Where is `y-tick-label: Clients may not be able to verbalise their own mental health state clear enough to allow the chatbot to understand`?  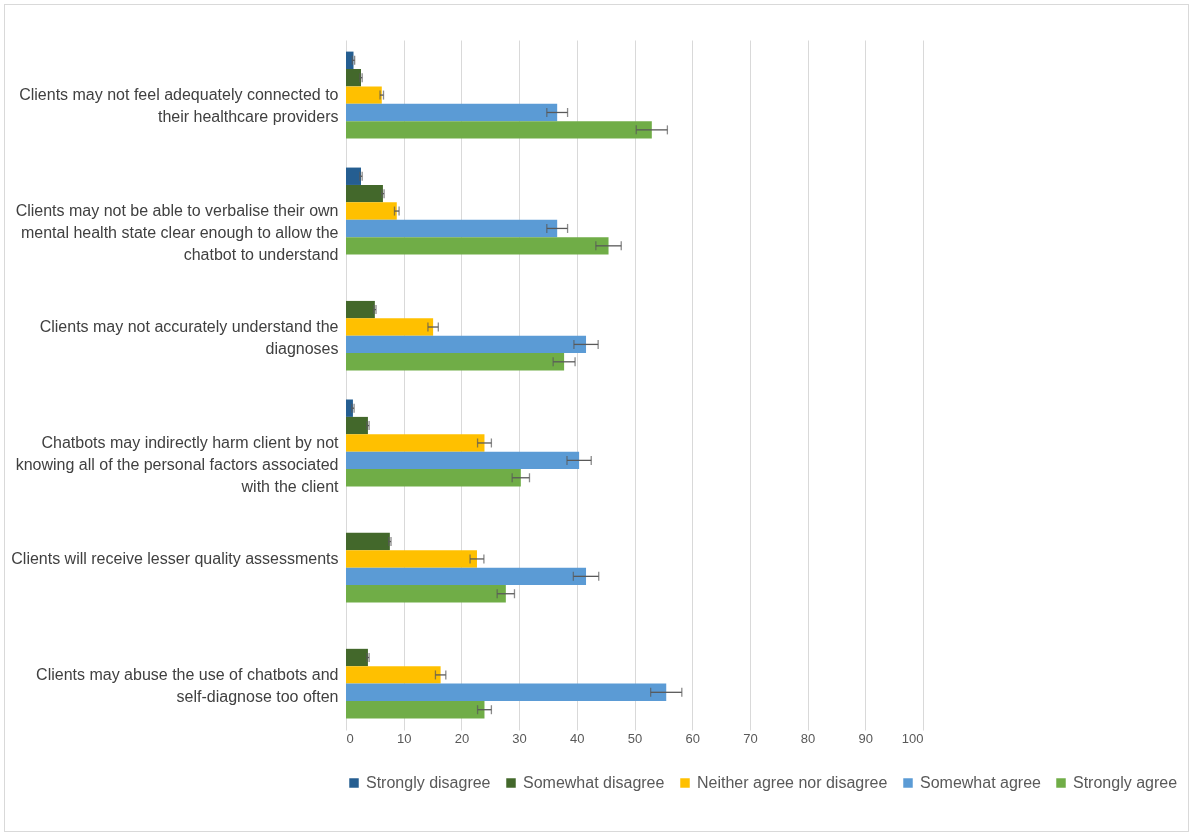 y-tick-label: Clients may not be able to verbalise their own mental health state clear enough to allow the chatbot to understand is located at coordinates (177, 233).